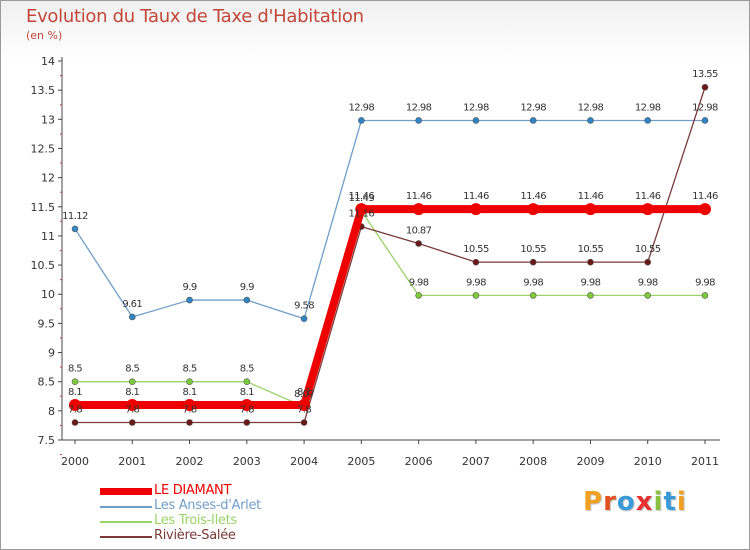 This screenshot has width=750, height=550. I want to click on y-tick-label: 12, so click(48, 178).